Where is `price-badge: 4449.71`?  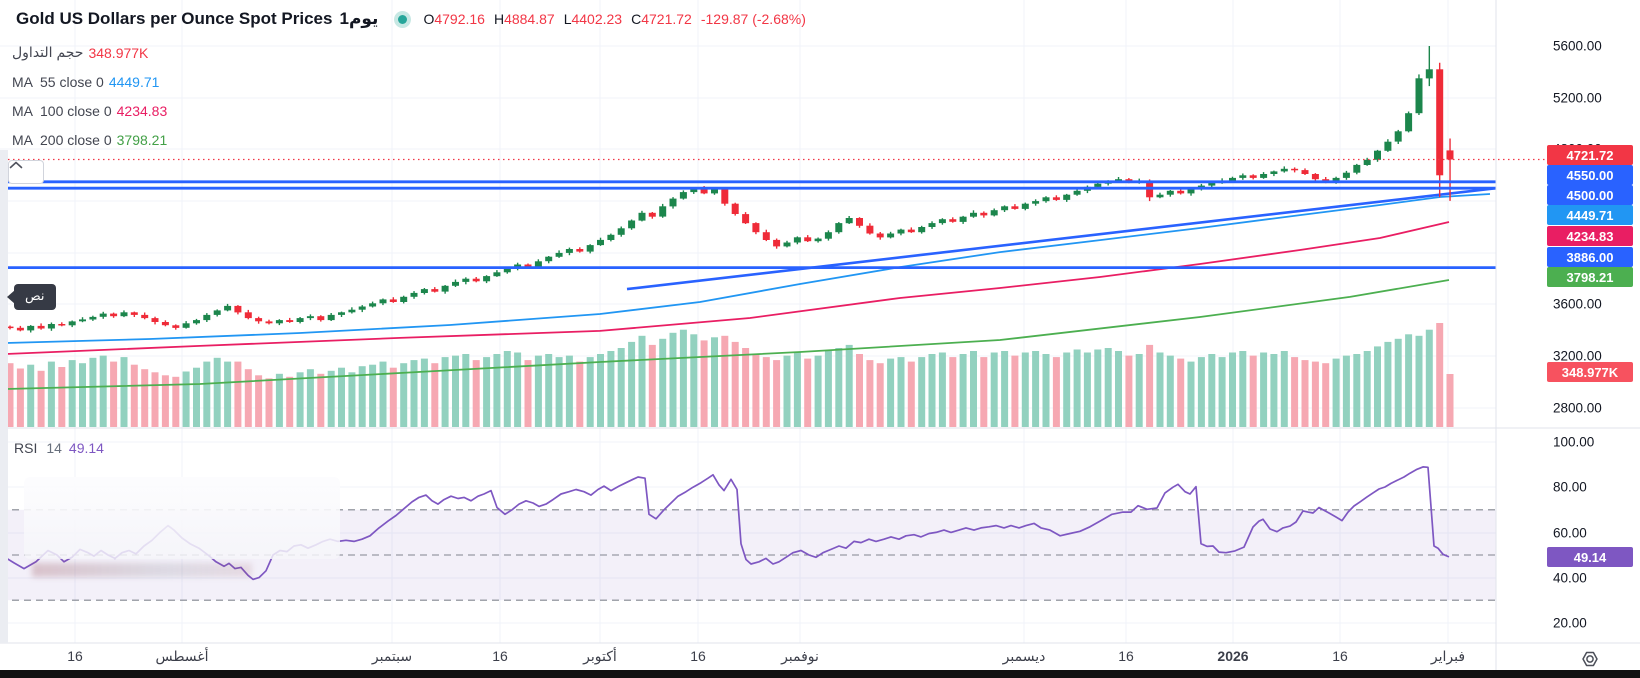 price-badge: 4449.71 is located at coordinates (1590, 215).